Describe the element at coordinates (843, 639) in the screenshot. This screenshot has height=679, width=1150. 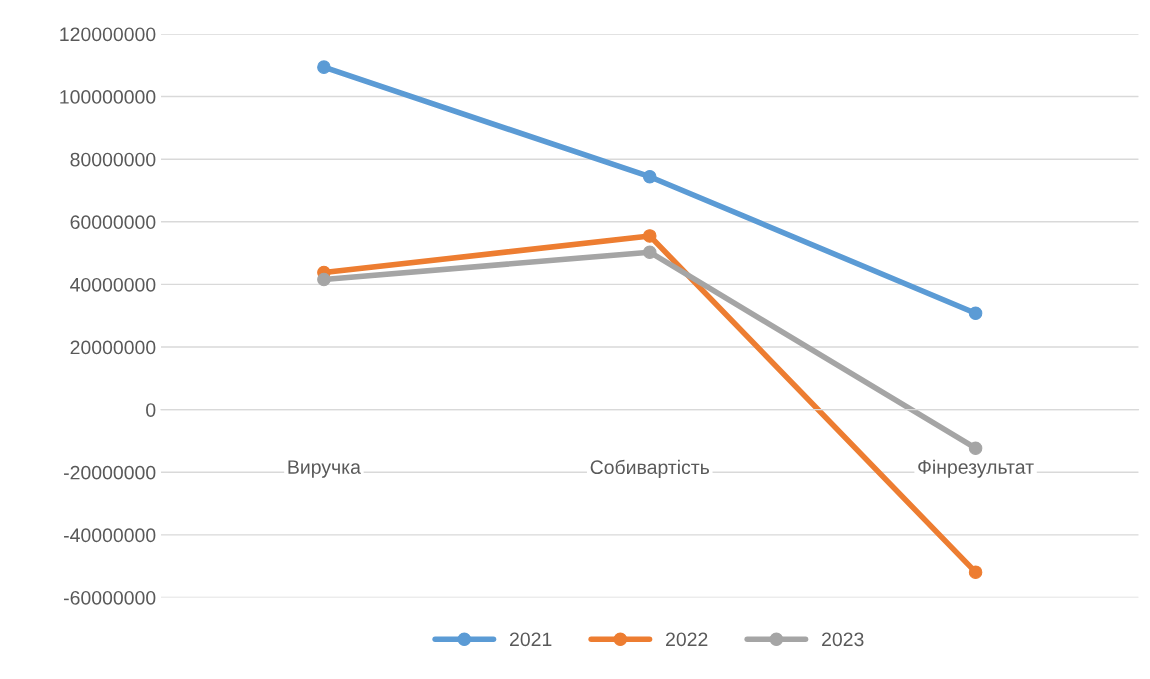
I see `legend-label: 2023` at that location.